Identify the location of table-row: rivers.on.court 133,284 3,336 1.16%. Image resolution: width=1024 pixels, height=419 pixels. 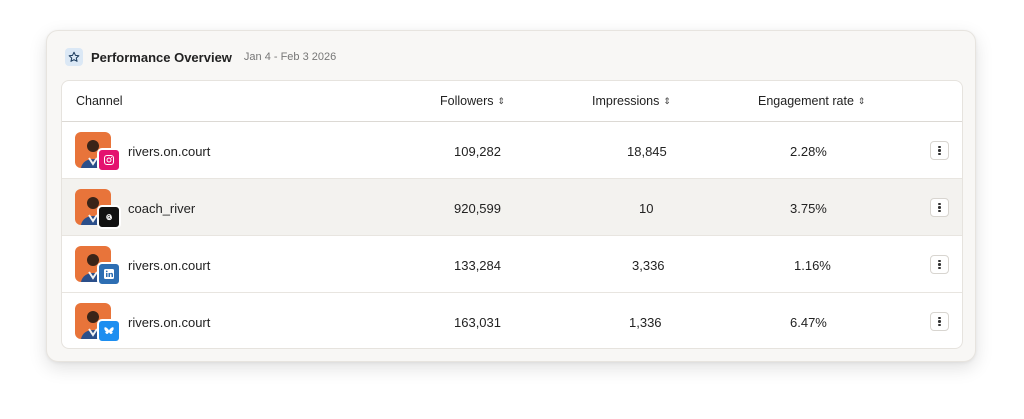
(512, 264).